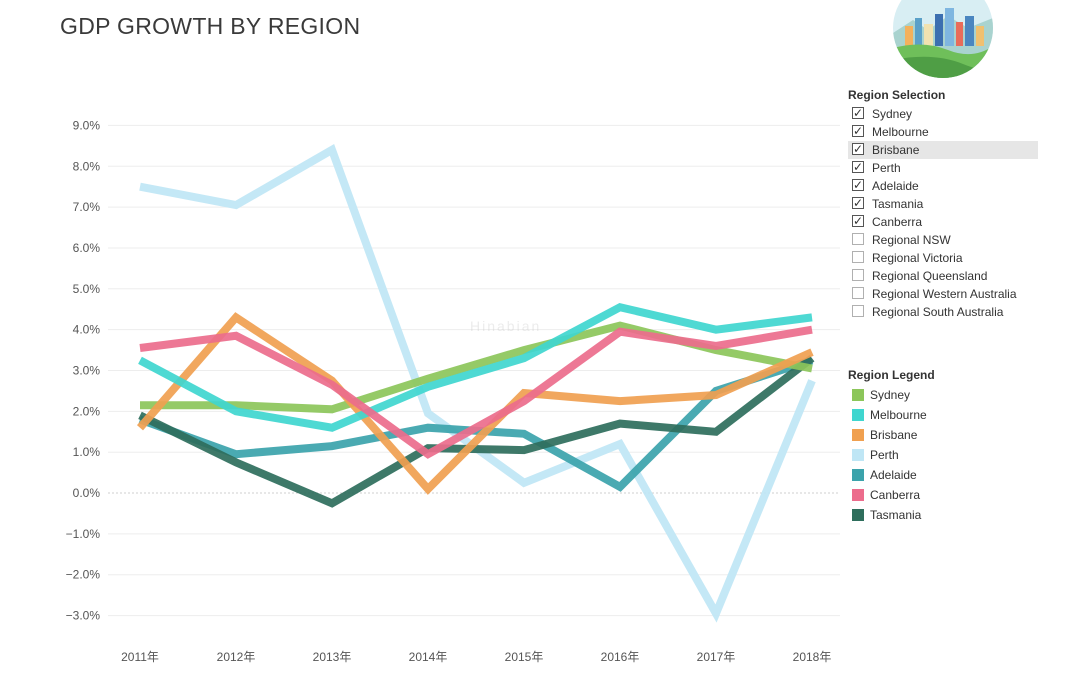 This screenshot has height=679, width=1080. Describe the element at coordinates (898, 204) in the screenshot. I see `region-option-label: Tasmania` at that location.